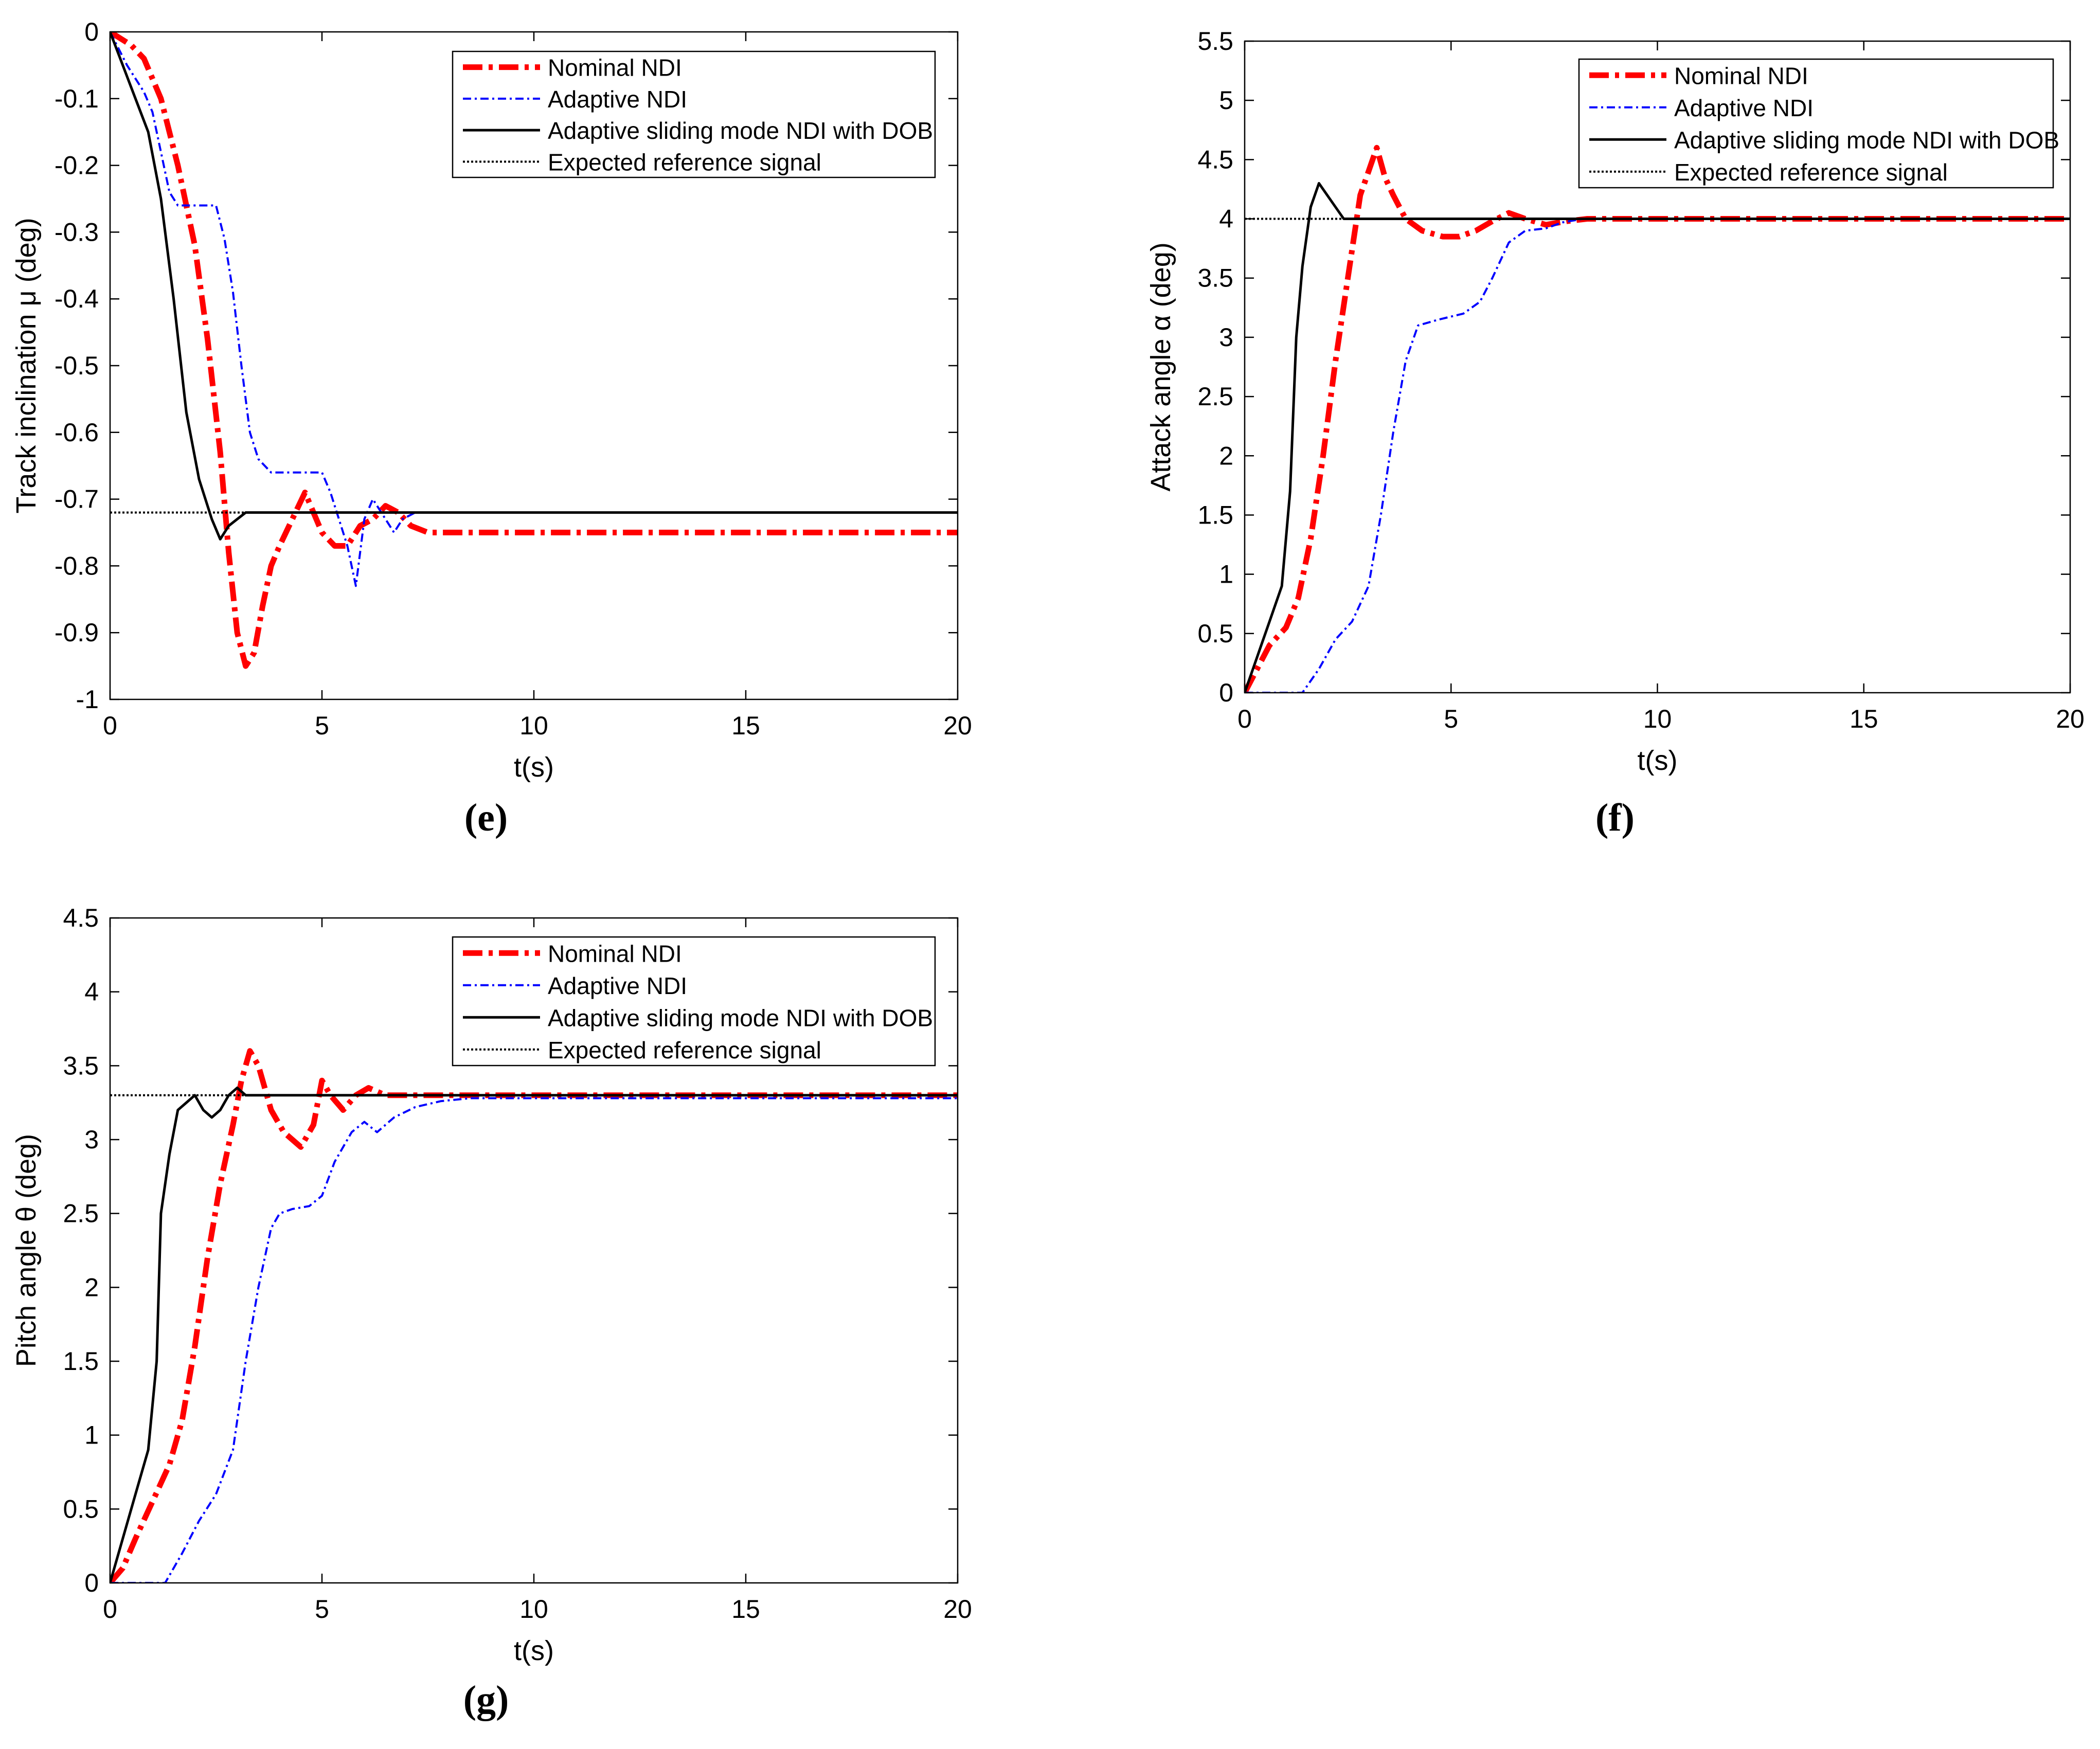  I want to click on panel-caption: (f), so click(1615, 818).